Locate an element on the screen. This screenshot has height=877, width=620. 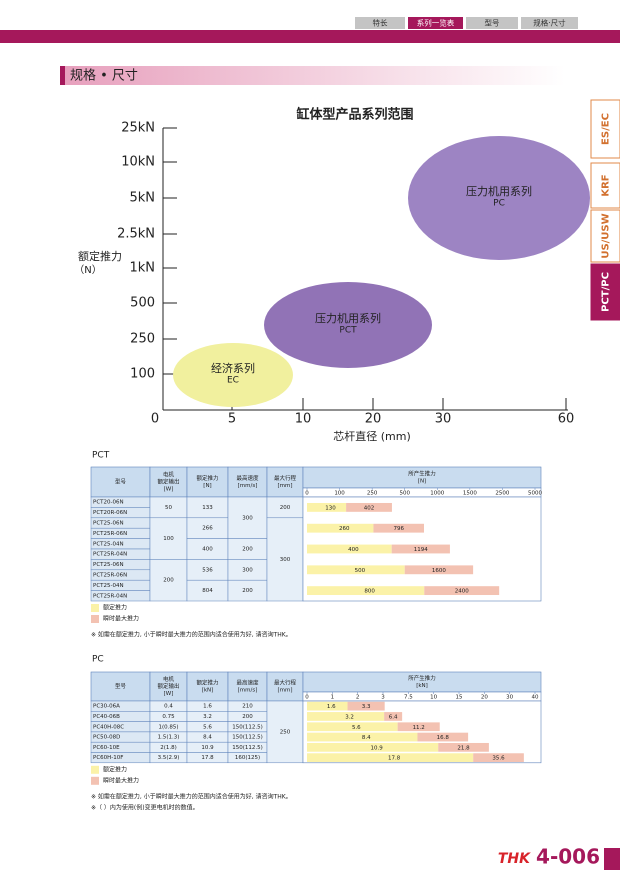
nav-tab-label: 型号 is located at coordinates (492, 23).